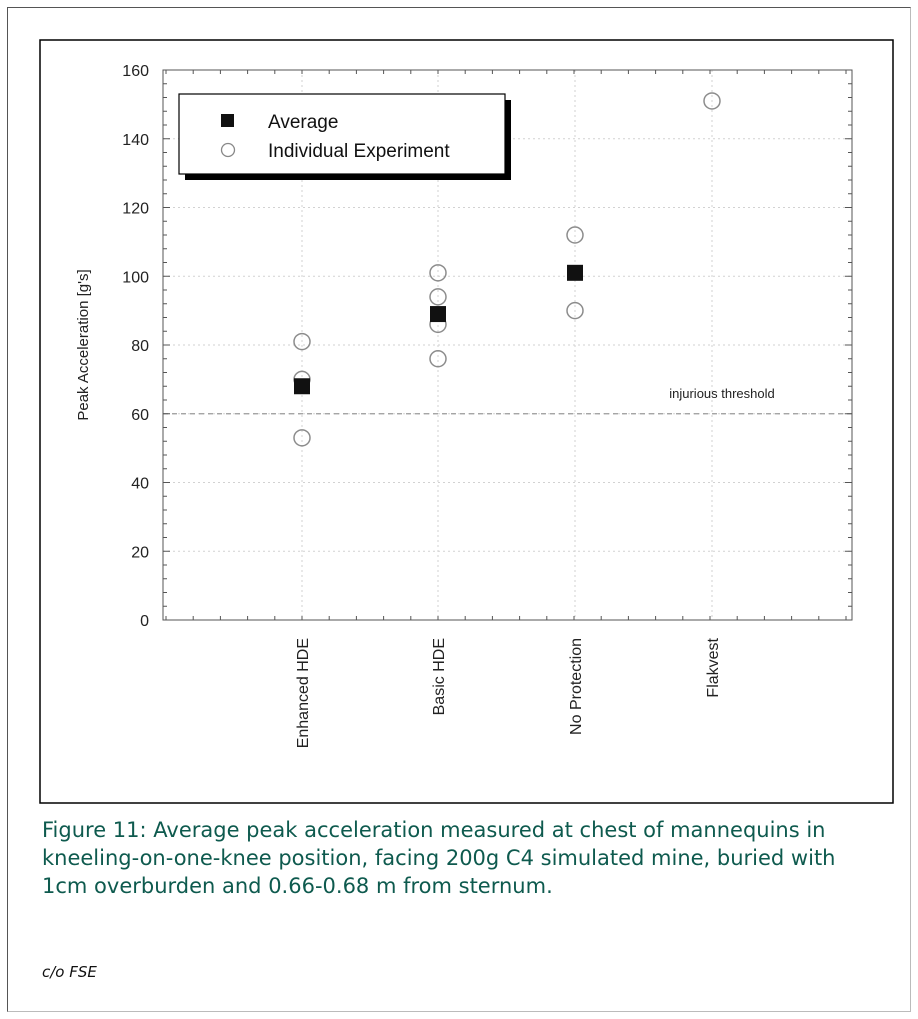  What do you see at coordinates (722, 393) in the screenshot?
I see `threshold-label: injurious threshold` at bounding box center [722, 393].